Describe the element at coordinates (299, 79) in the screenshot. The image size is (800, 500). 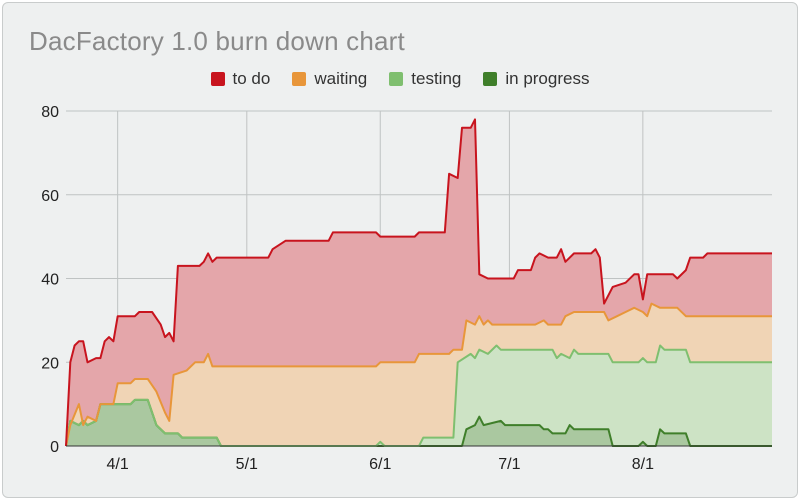
I see `legend-swatch-waiting` at that location.